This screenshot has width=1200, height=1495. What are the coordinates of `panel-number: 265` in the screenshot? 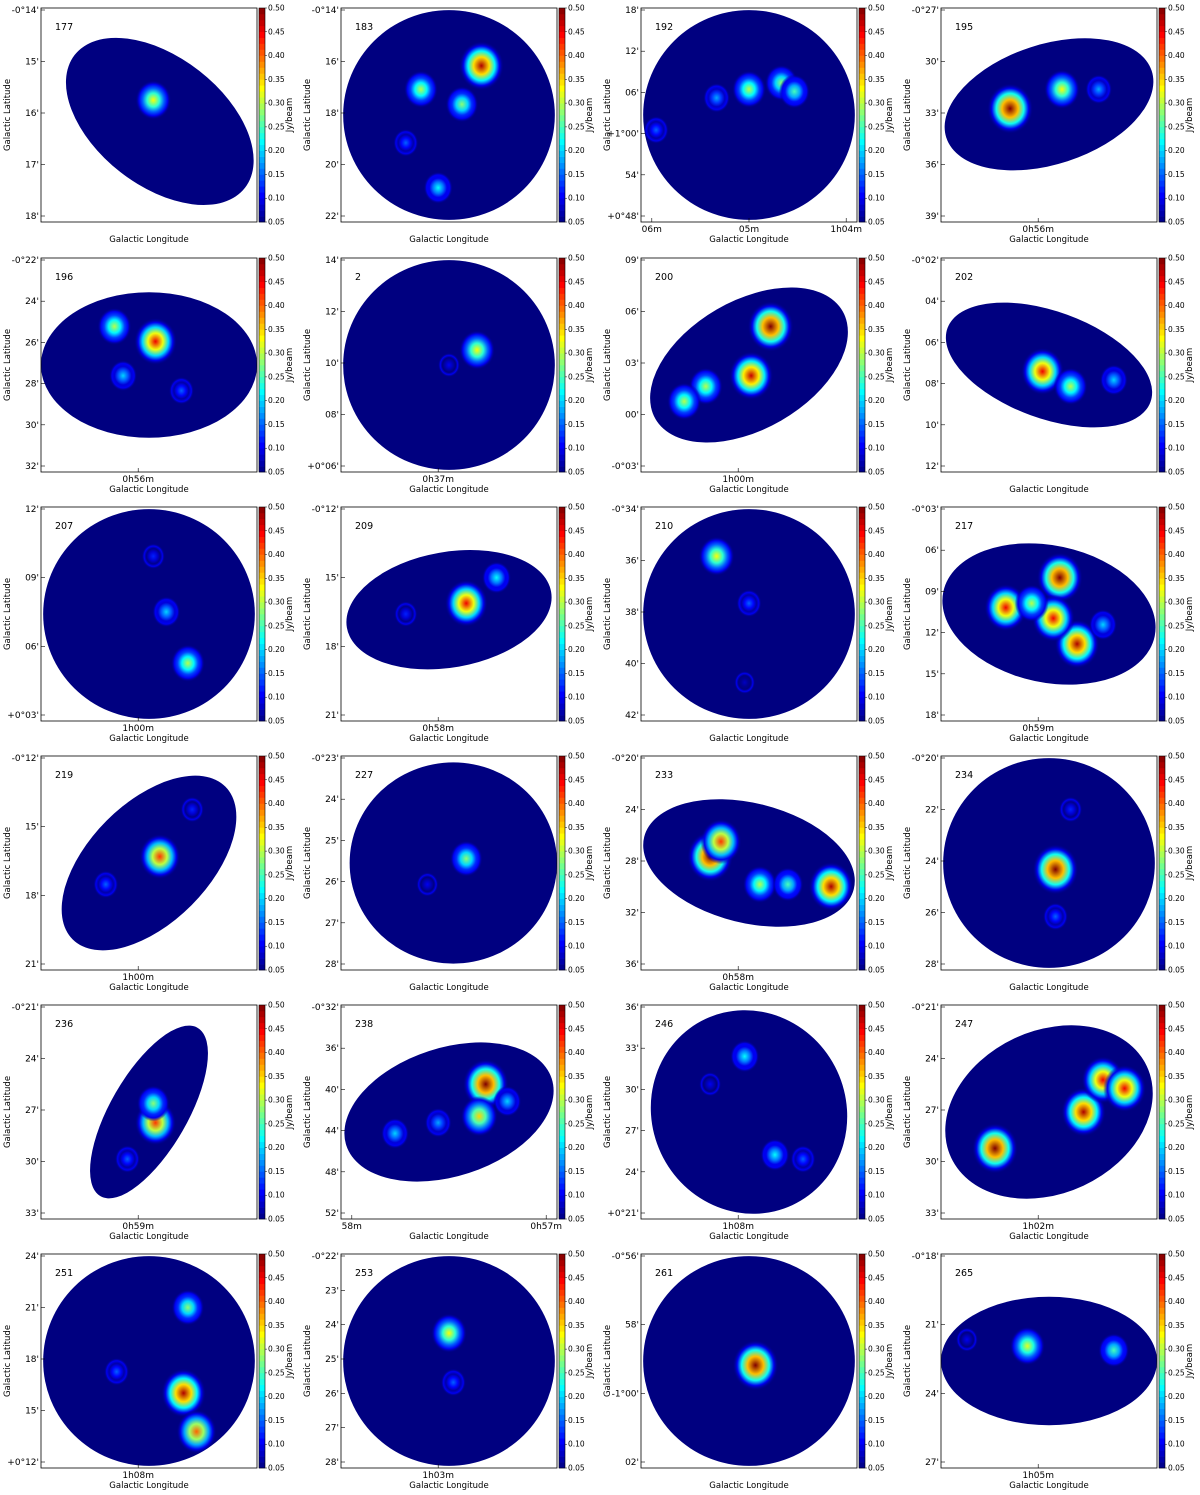 It's located at (964, 1273).